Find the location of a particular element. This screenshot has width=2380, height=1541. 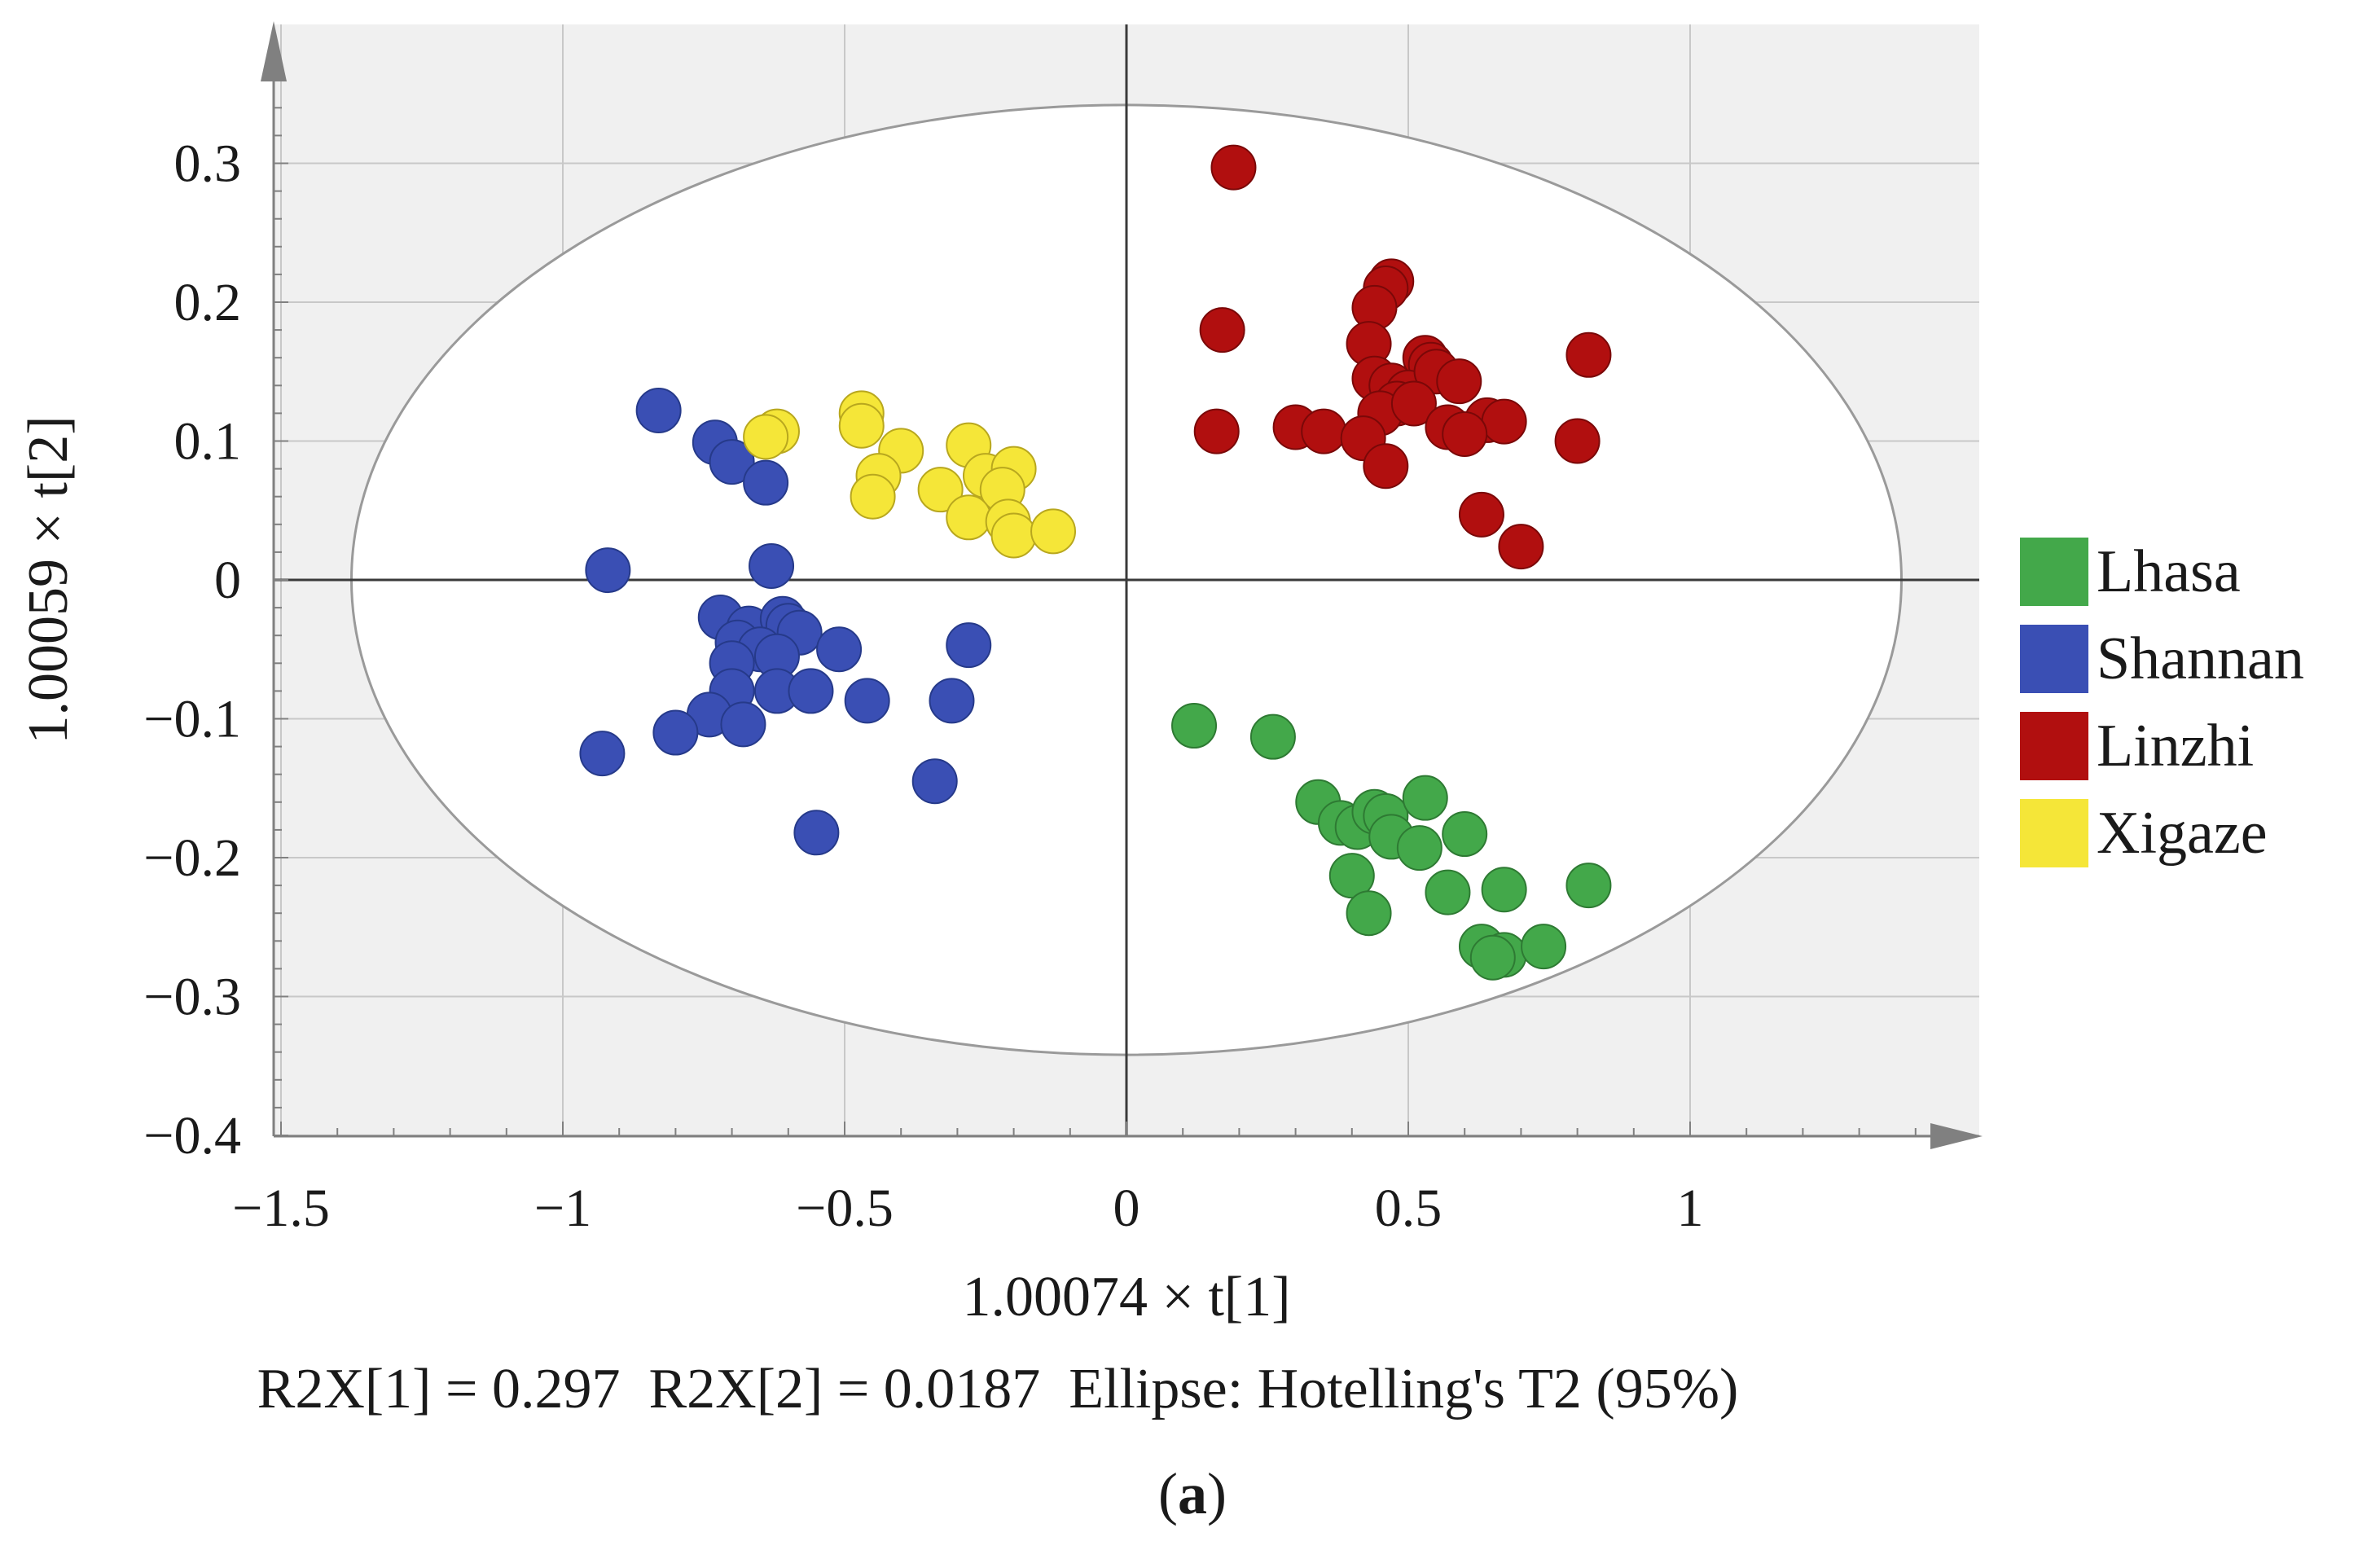

y-tick-label: −0.2 is located at coordinates (192, 858).